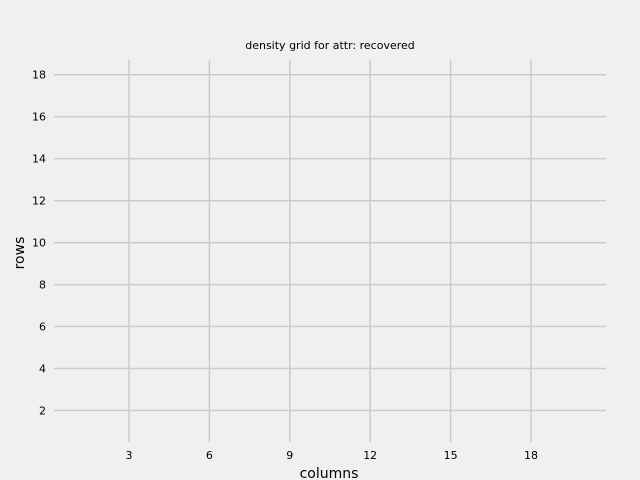  I want to click on x-tick-label: 3, so click(129, 455).